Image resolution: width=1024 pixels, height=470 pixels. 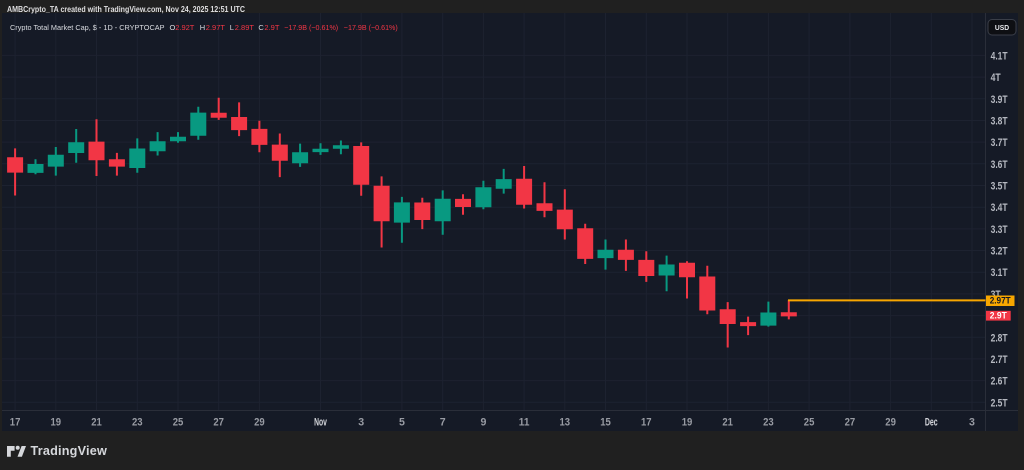 I want to click on svg-text: O, so click(x=173, y=27).